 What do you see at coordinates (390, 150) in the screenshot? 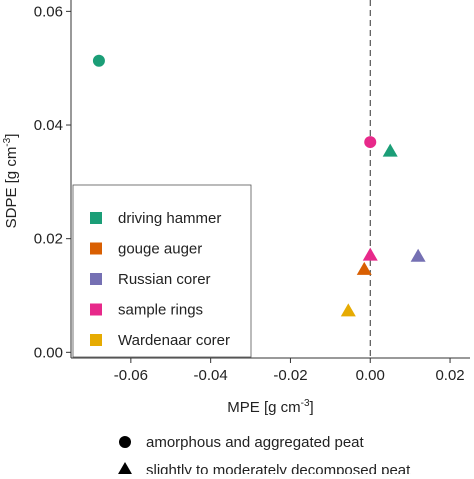
I see `point-driving-hammer-triangle` at bounding box center [390, 150].